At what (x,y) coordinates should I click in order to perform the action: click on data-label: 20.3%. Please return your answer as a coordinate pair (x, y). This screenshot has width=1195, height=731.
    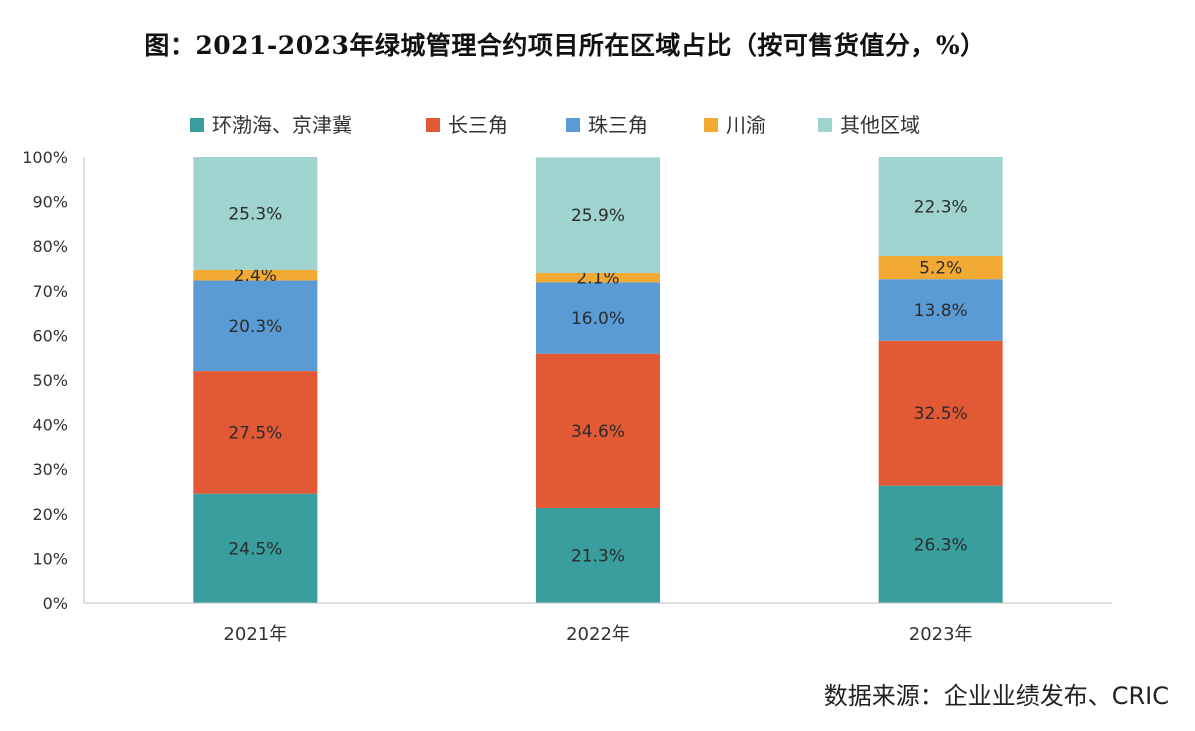
    Looking at the image, I should click on (255, 327).